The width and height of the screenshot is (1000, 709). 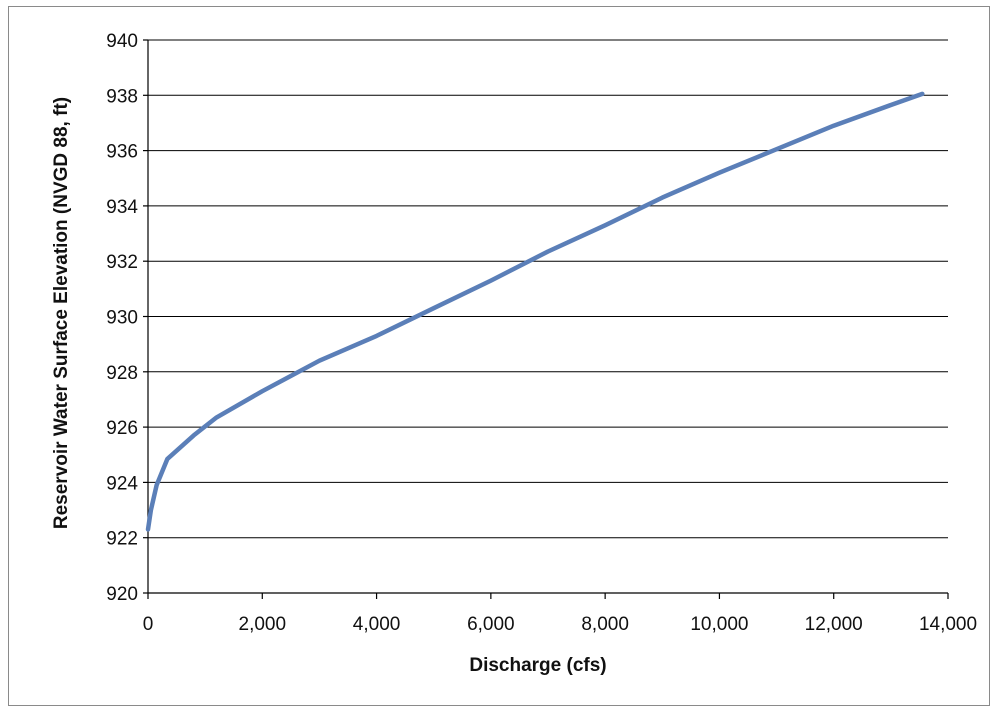 I want to click on y-tick-label: 926, so click(x=122, y=428).